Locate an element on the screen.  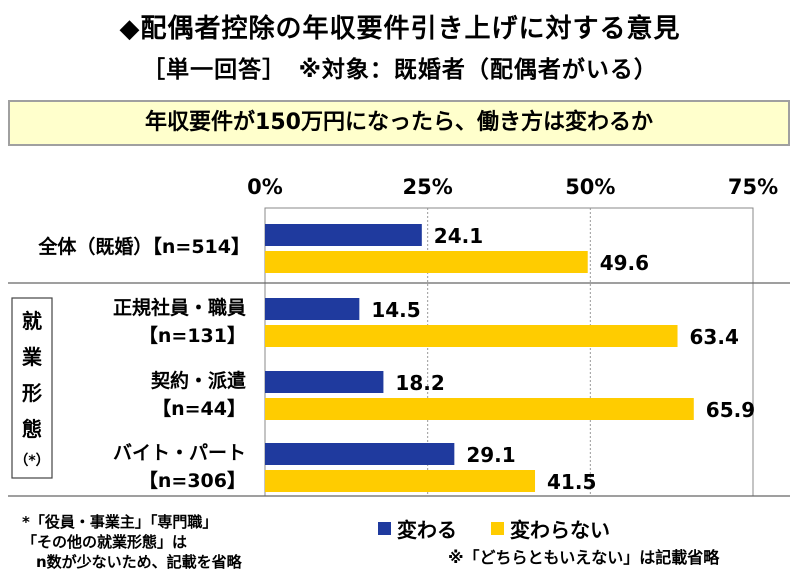
group-label-char: 就 is located at coordinates (32, 321).